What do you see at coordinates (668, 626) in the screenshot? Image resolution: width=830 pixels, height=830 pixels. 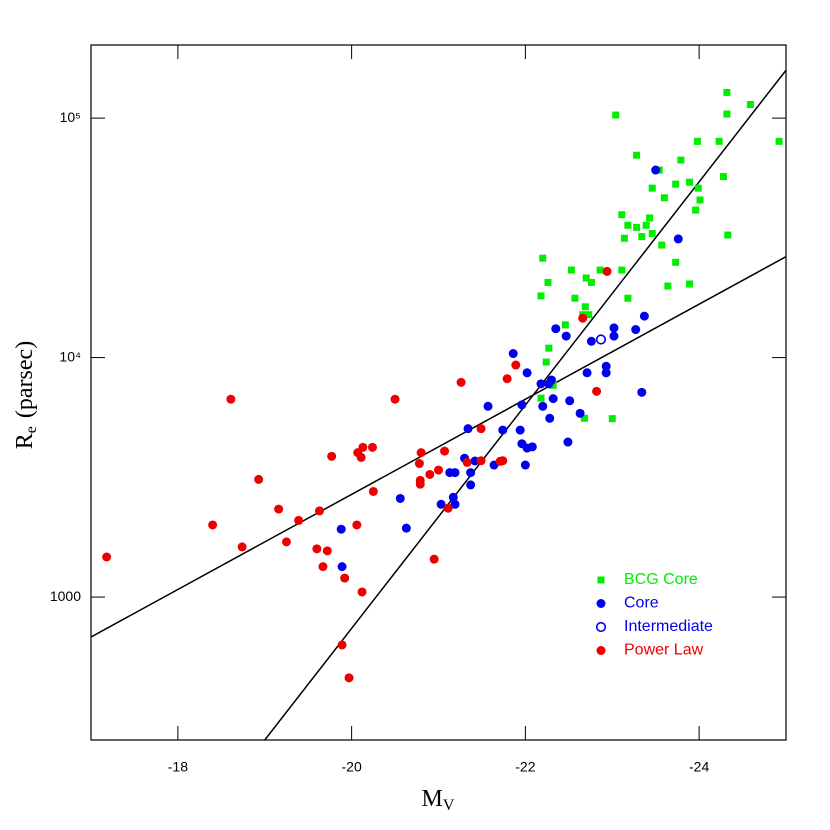 I see `legend-label: Intermediate` at bounding box center [668, 626].